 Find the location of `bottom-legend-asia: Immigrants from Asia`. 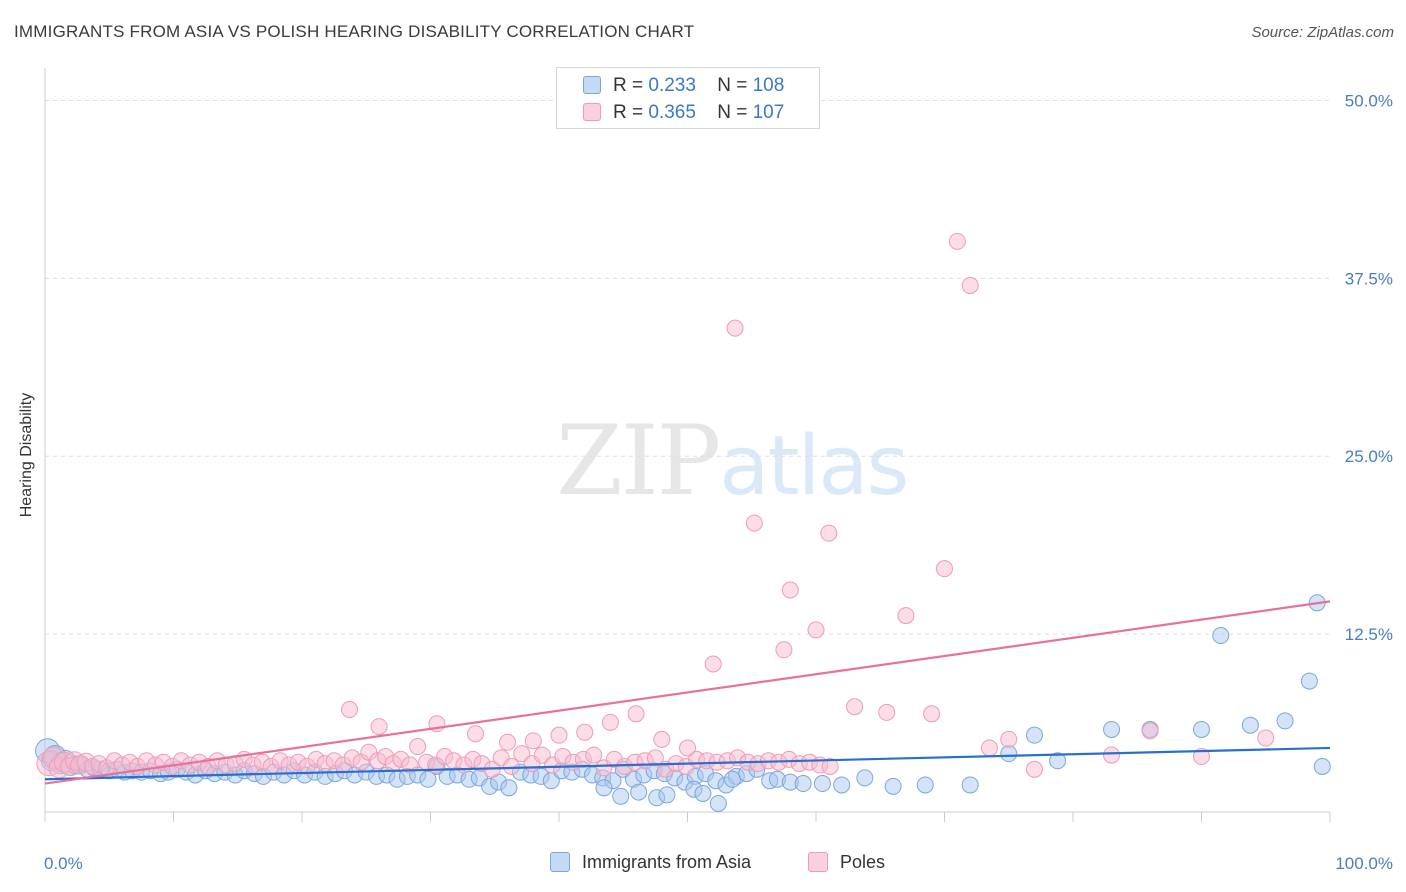

bottom-legend-asia: Immigrants from Asia is located at coordinates (650, 862).